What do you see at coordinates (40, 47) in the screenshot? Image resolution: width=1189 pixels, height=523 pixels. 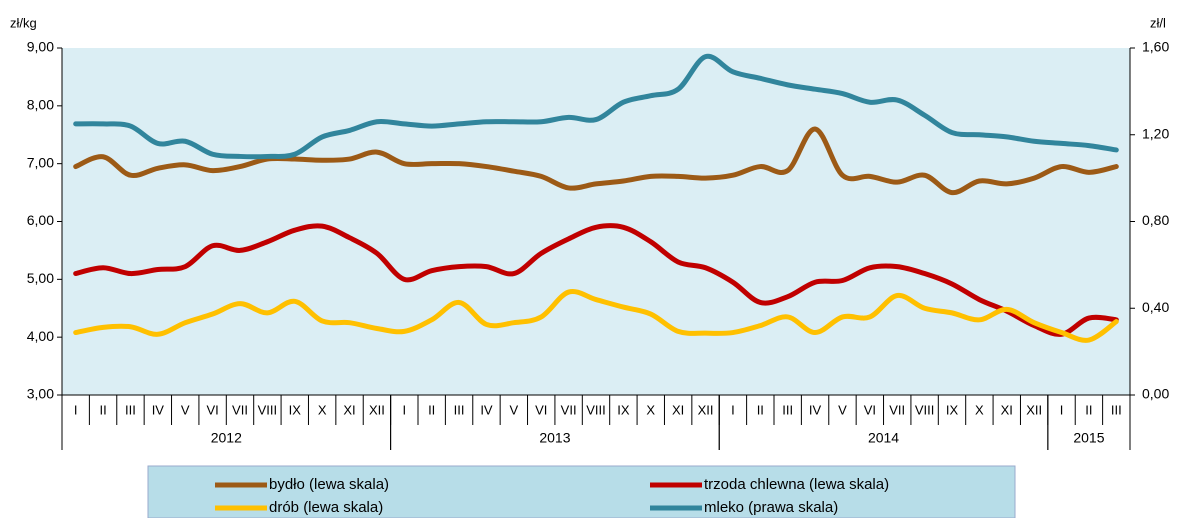 I see `y-tick-label: 9,00` at bounding box center [40, 47].